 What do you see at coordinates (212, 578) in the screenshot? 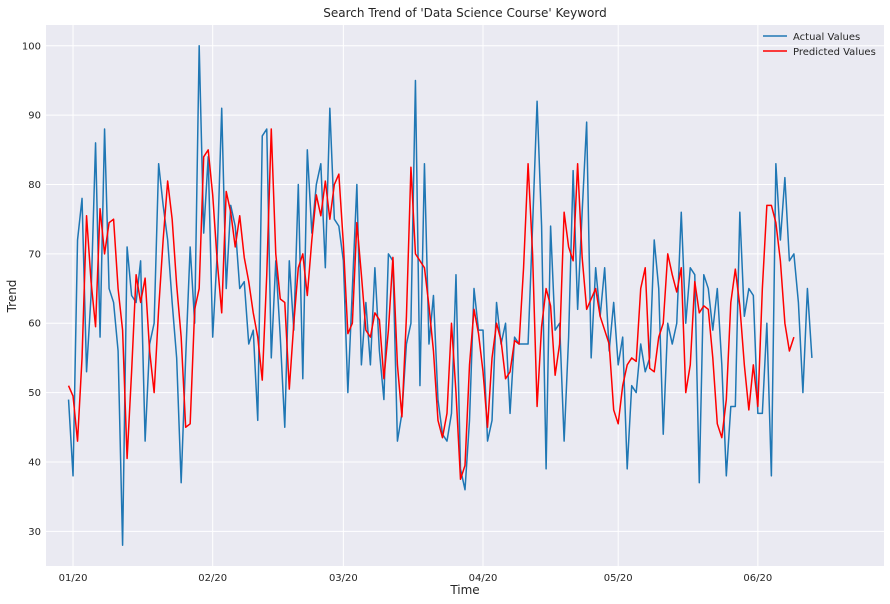
I see `x-tick-label: 02/20` at bounding box center [212, 578].